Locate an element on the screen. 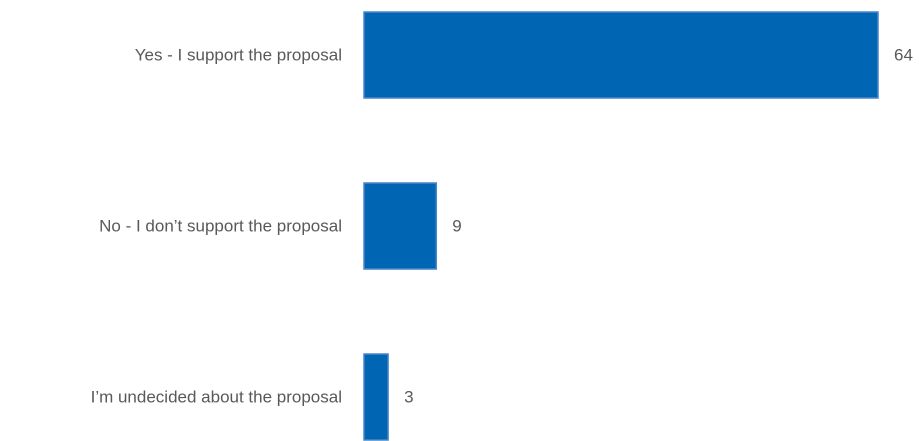 This screenshot has width=919, height=441. value-label-0: 64 is located at coordinates (903, 55).